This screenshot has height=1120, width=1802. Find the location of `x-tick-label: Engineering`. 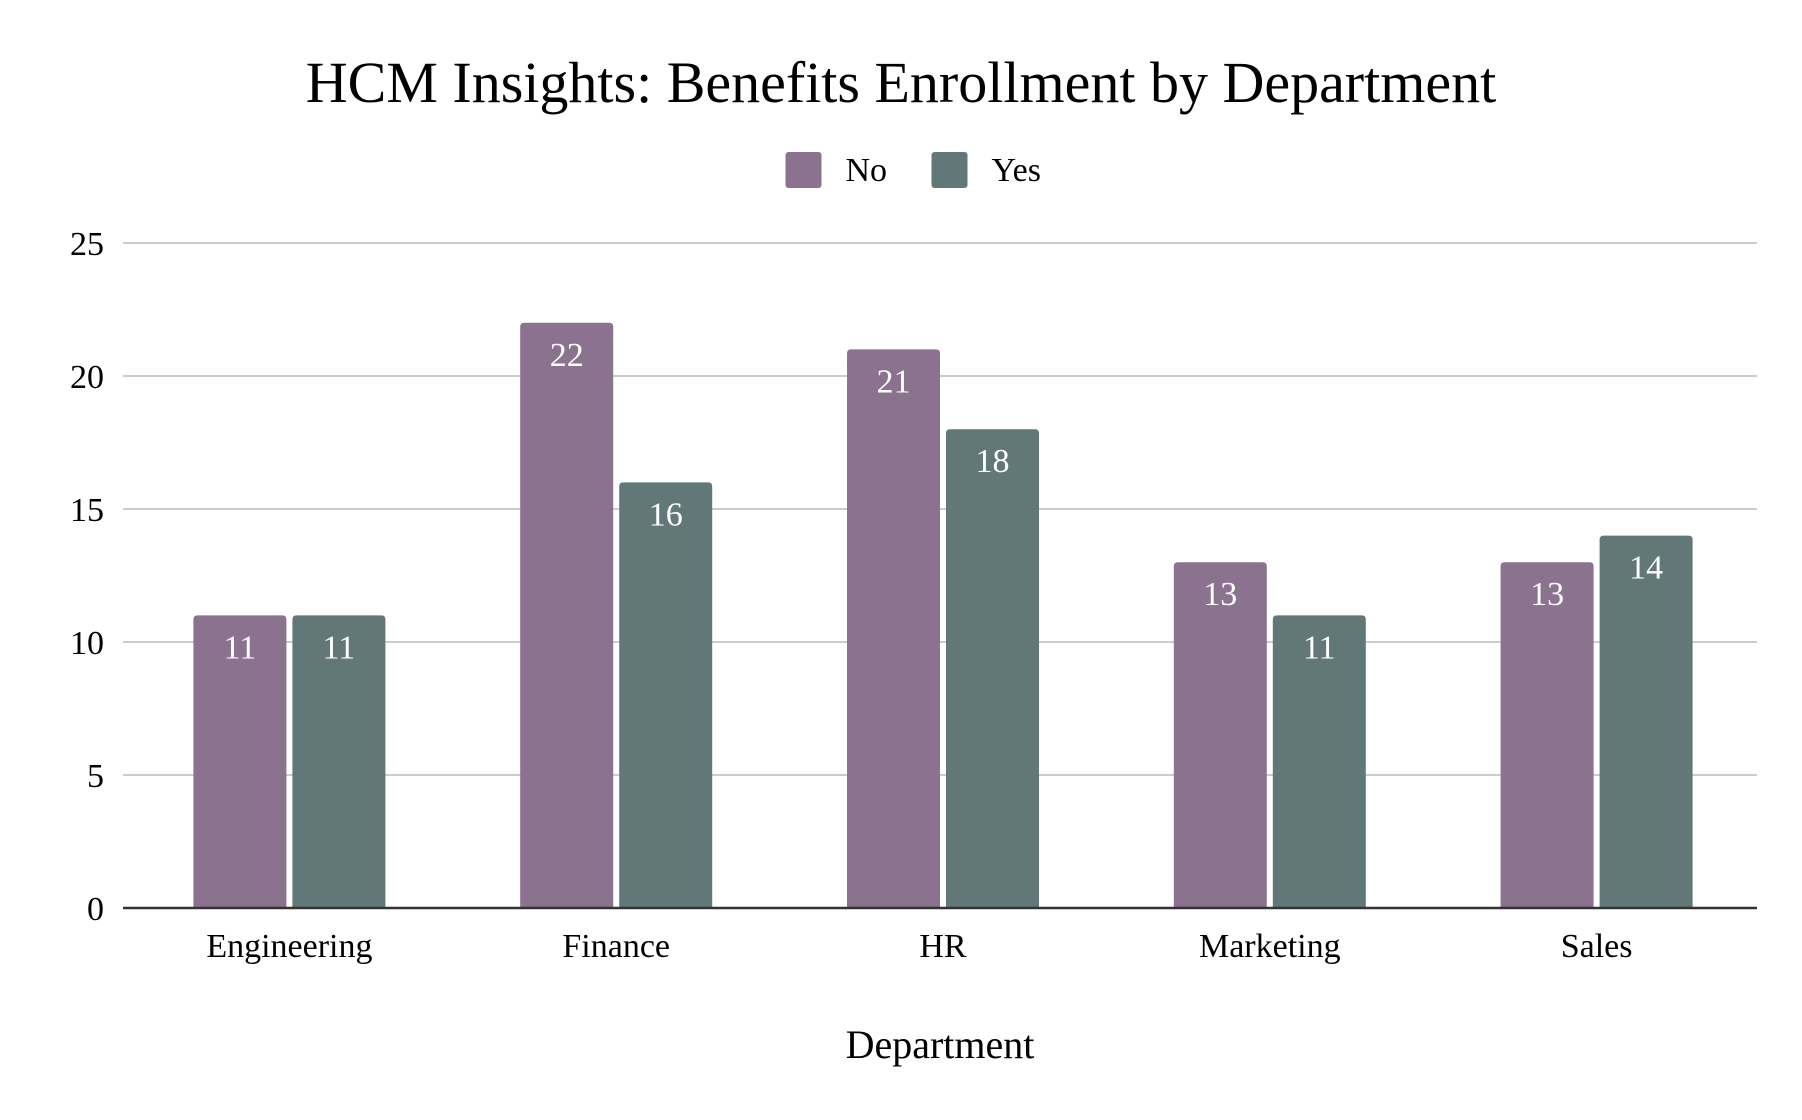

x-tick-label: Engineering is located at coordinates (289, 946).